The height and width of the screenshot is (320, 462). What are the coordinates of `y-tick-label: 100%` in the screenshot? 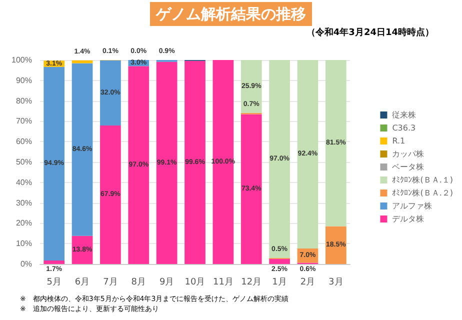 It's located at (22, 60).